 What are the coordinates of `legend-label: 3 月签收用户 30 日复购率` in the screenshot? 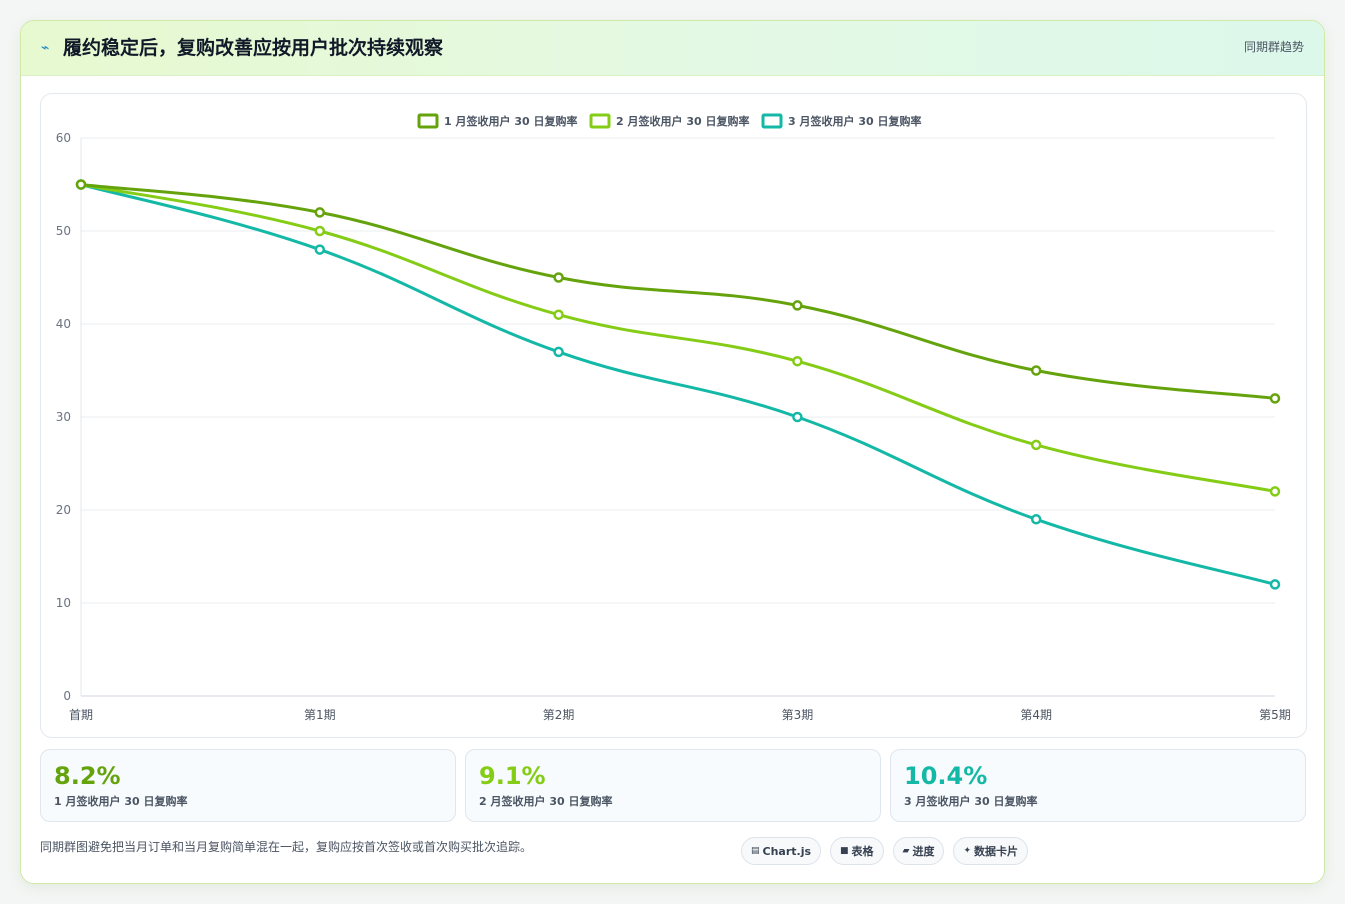 It's located at (854, 121).